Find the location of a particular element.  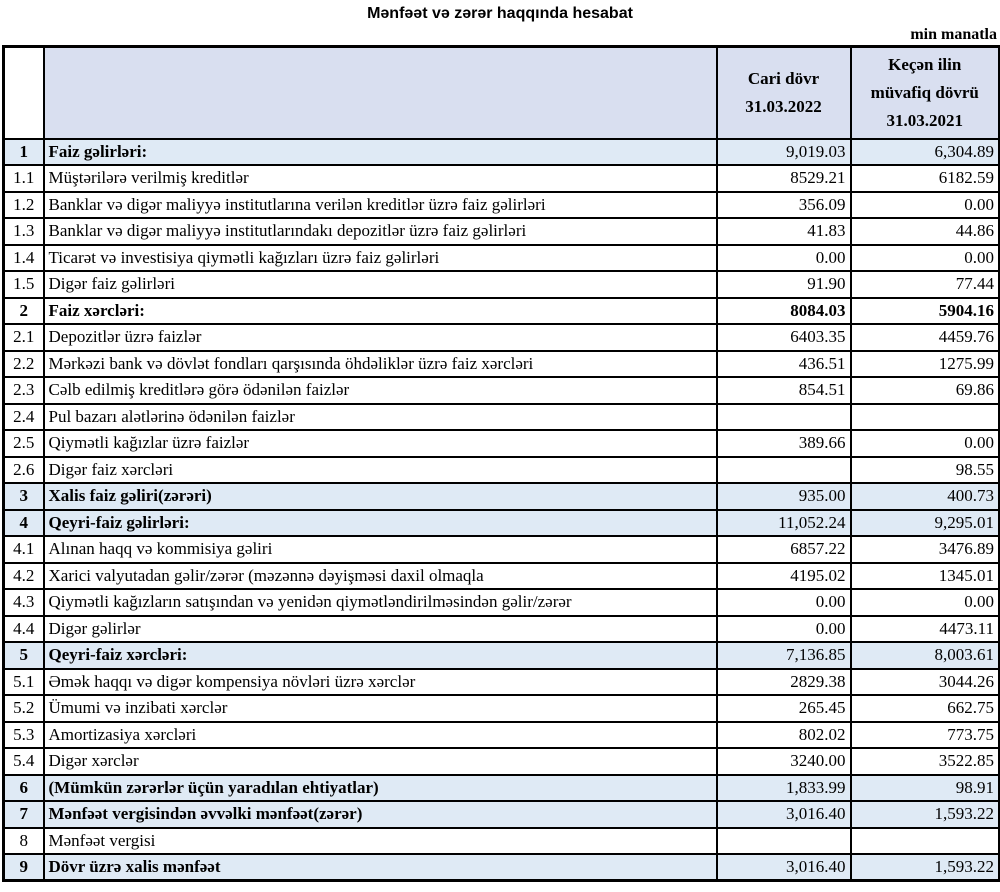

table-row: 5.3 Amortizasiya xərcləri 802.02 773.75 is located at coordinates (501, 734).